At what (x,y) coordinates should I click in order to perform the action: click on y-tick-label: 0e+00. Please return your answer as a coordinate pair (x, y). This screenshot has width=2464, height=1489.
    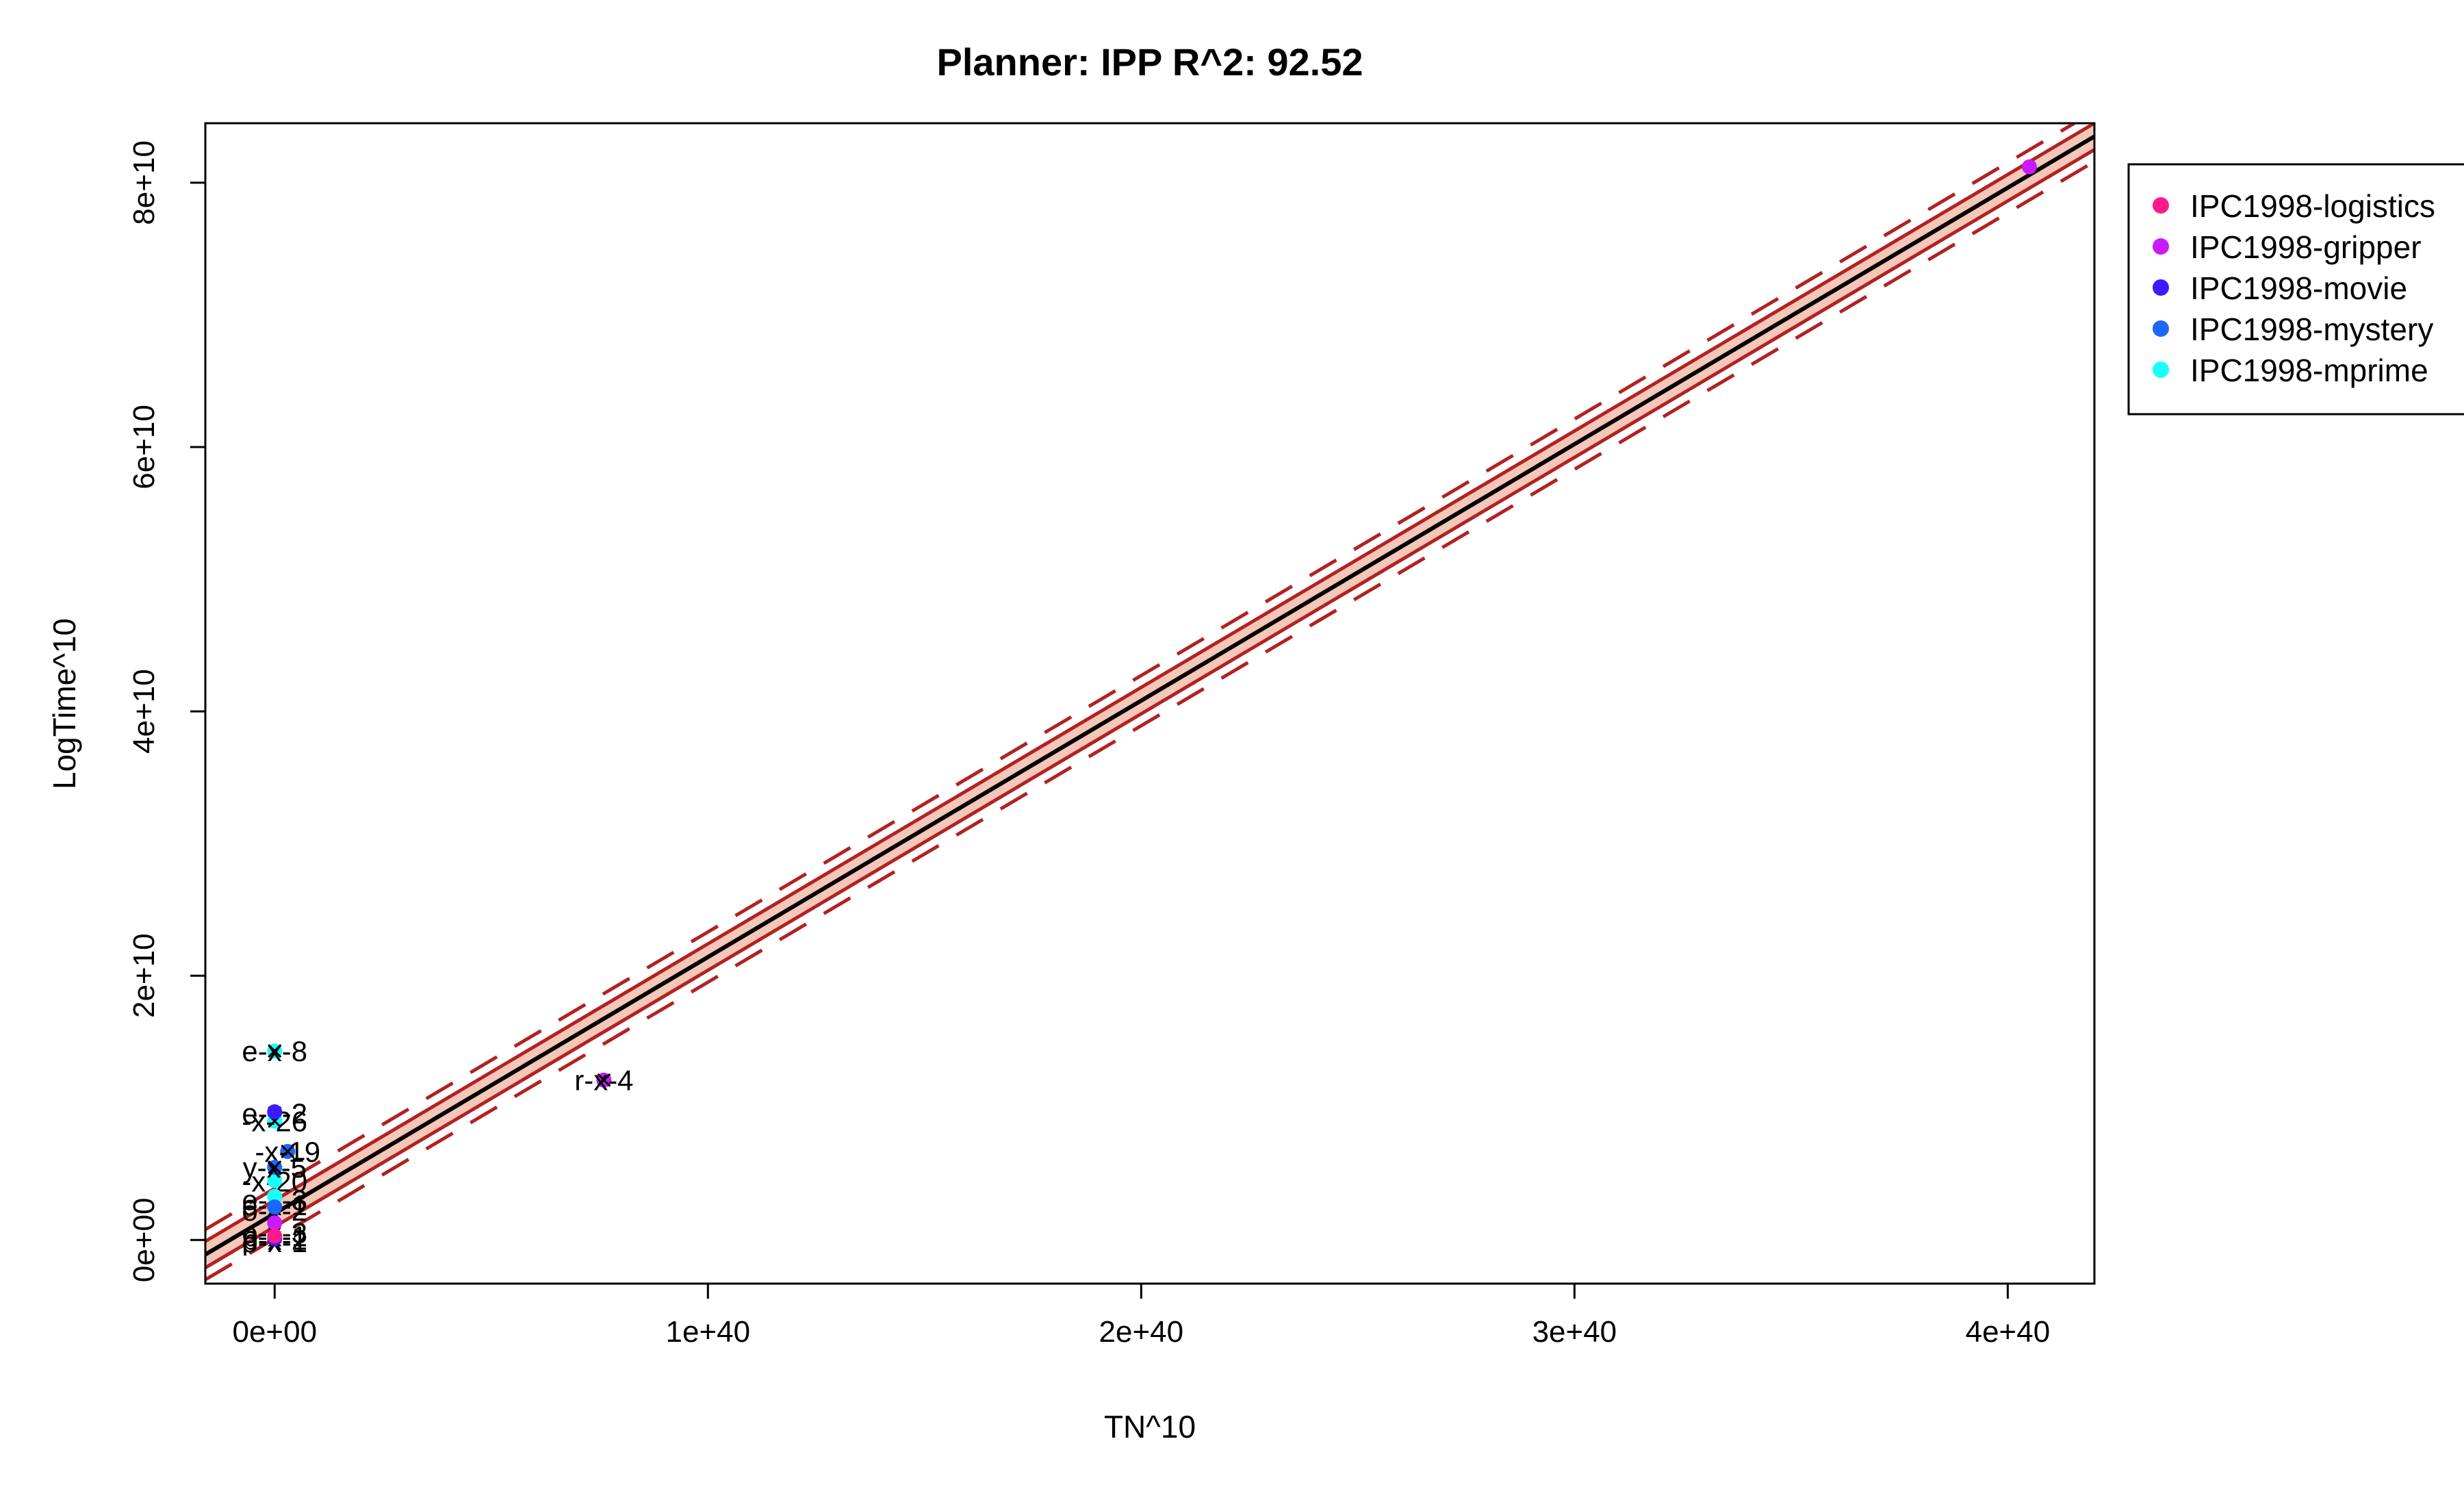
    Looking at the image, I should click on (144, 1240).